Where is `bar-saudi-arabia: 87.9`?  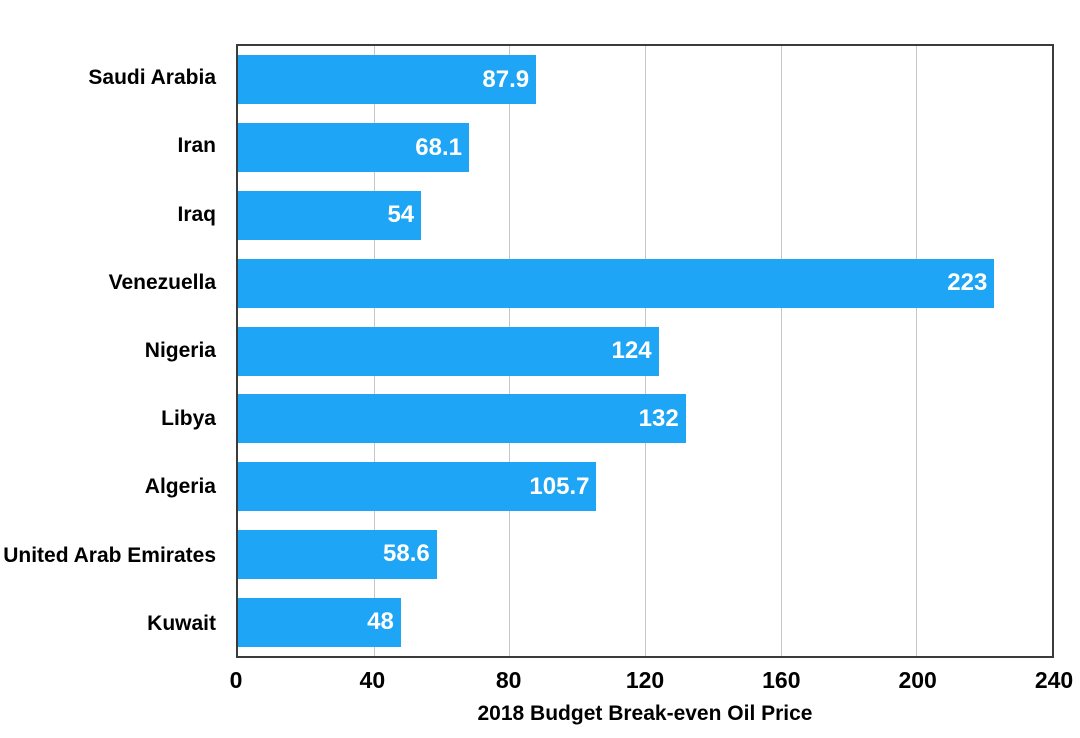
bar-saudi-arabia: 87.9 is located at coordinates (387, 80).